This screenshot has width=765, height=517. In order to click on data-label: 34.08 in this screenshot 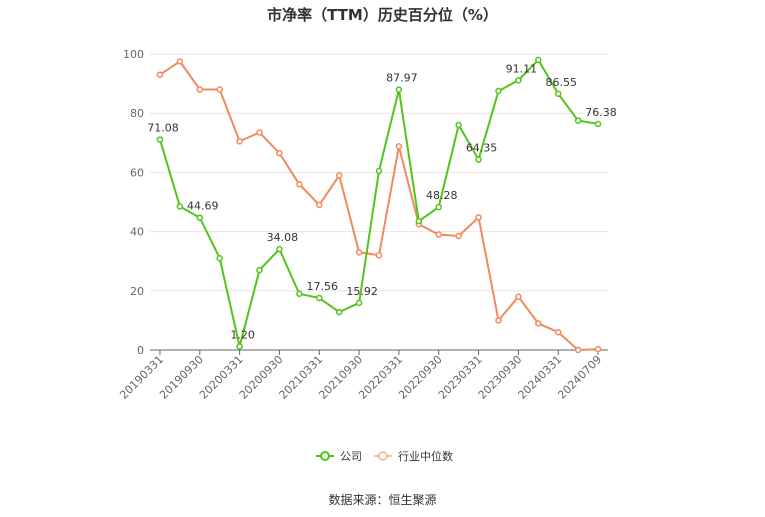, I will do `click(283, 237)`.